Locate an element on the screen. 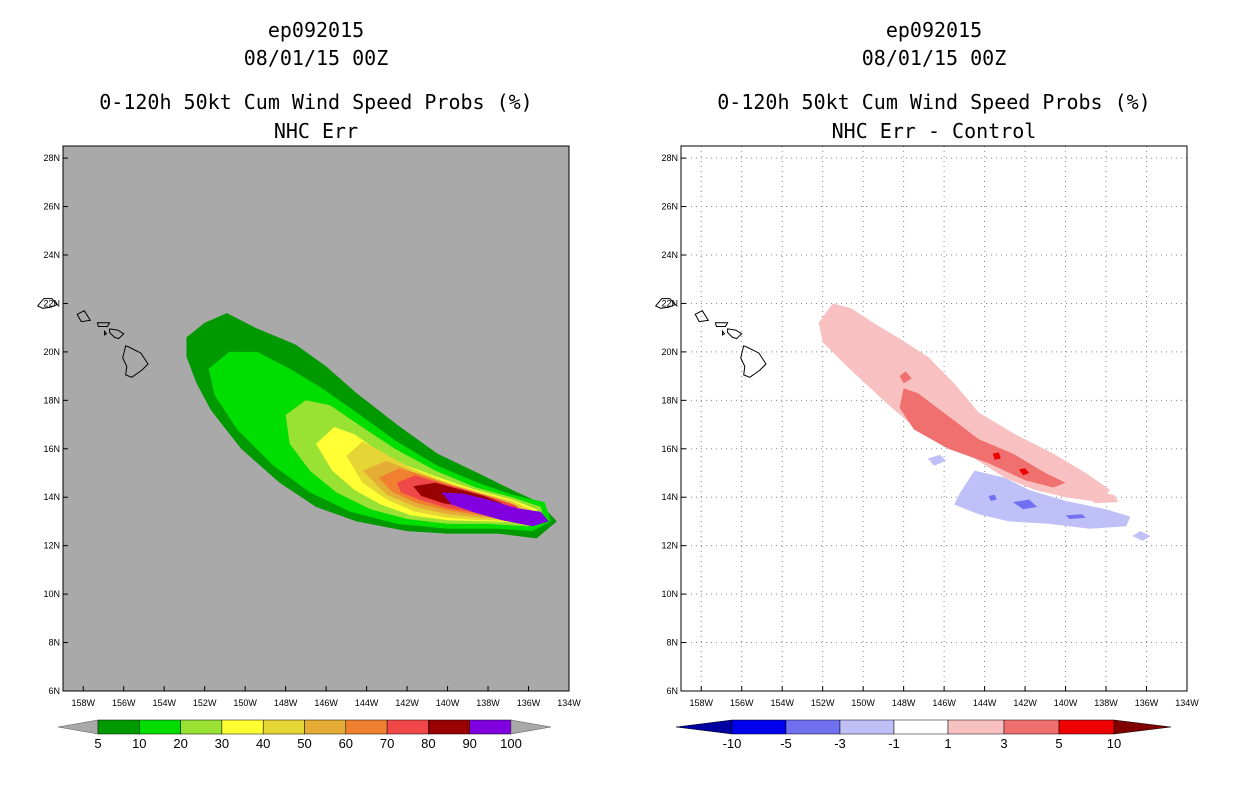 The height and width of the screenshot is (800, 1236). left-cbar-label: 70 is located at coordinates (387, 743).